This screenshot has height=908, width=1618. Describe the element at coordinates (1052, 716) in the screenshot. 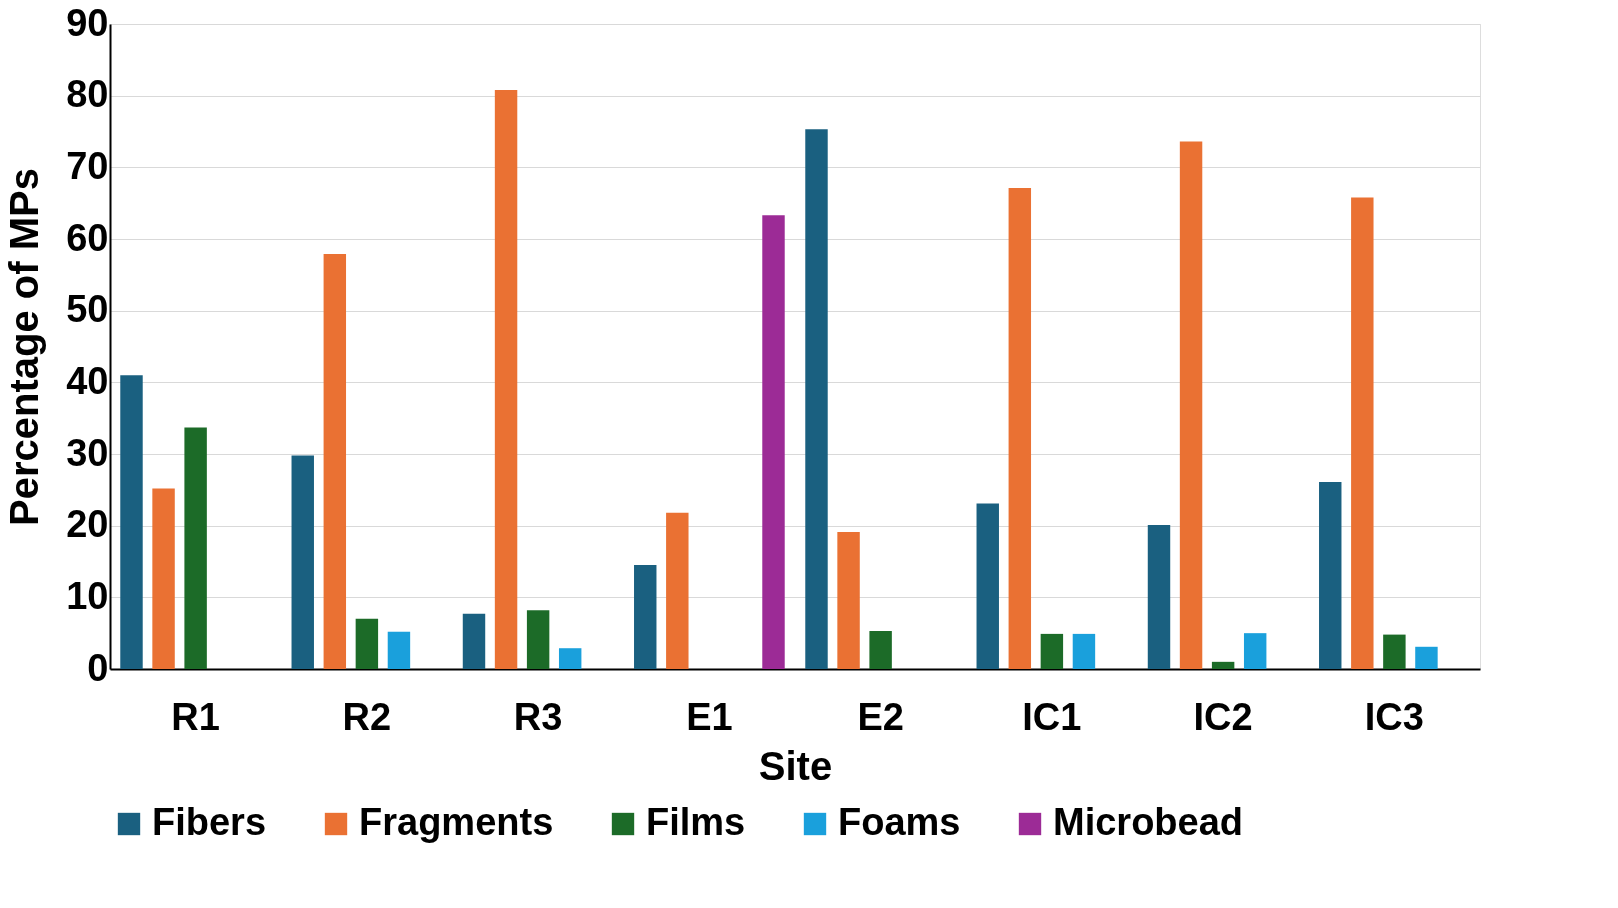

I see `x-tick-label: IC1` at that location.